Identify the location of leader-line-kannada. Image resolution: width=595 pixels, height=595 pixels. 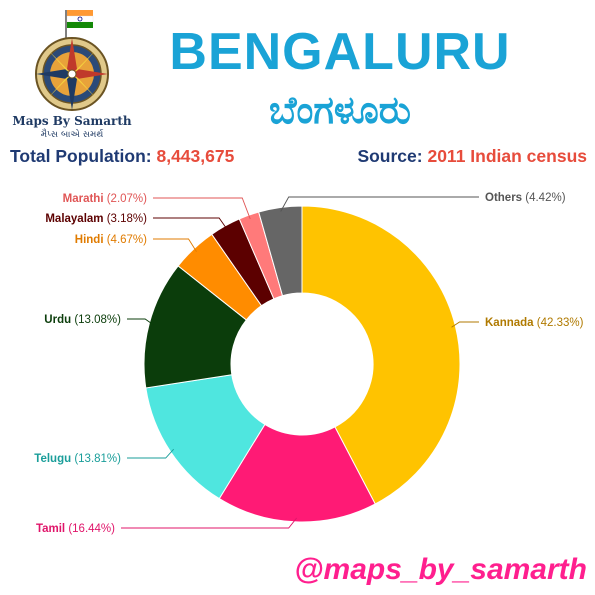
(465, 324).